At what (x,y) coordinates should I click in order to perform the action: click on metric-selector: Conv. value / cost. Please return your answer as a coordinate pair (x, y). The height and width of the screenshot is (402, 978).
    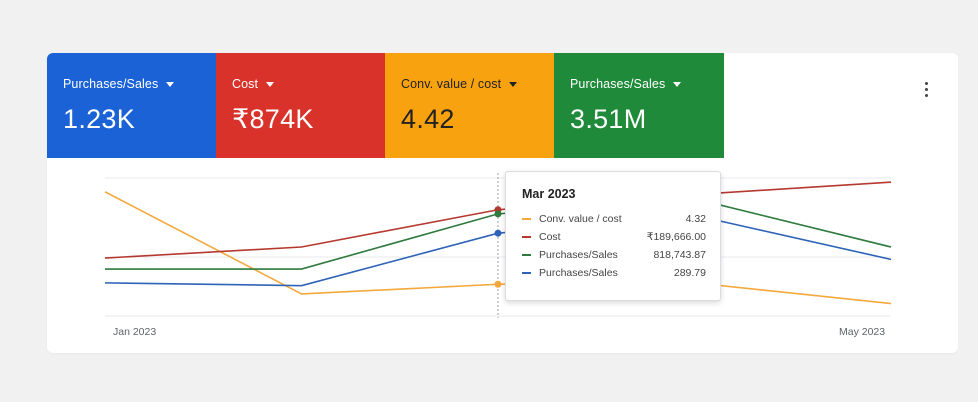
    Looking at the image, I should click on (477, 84).